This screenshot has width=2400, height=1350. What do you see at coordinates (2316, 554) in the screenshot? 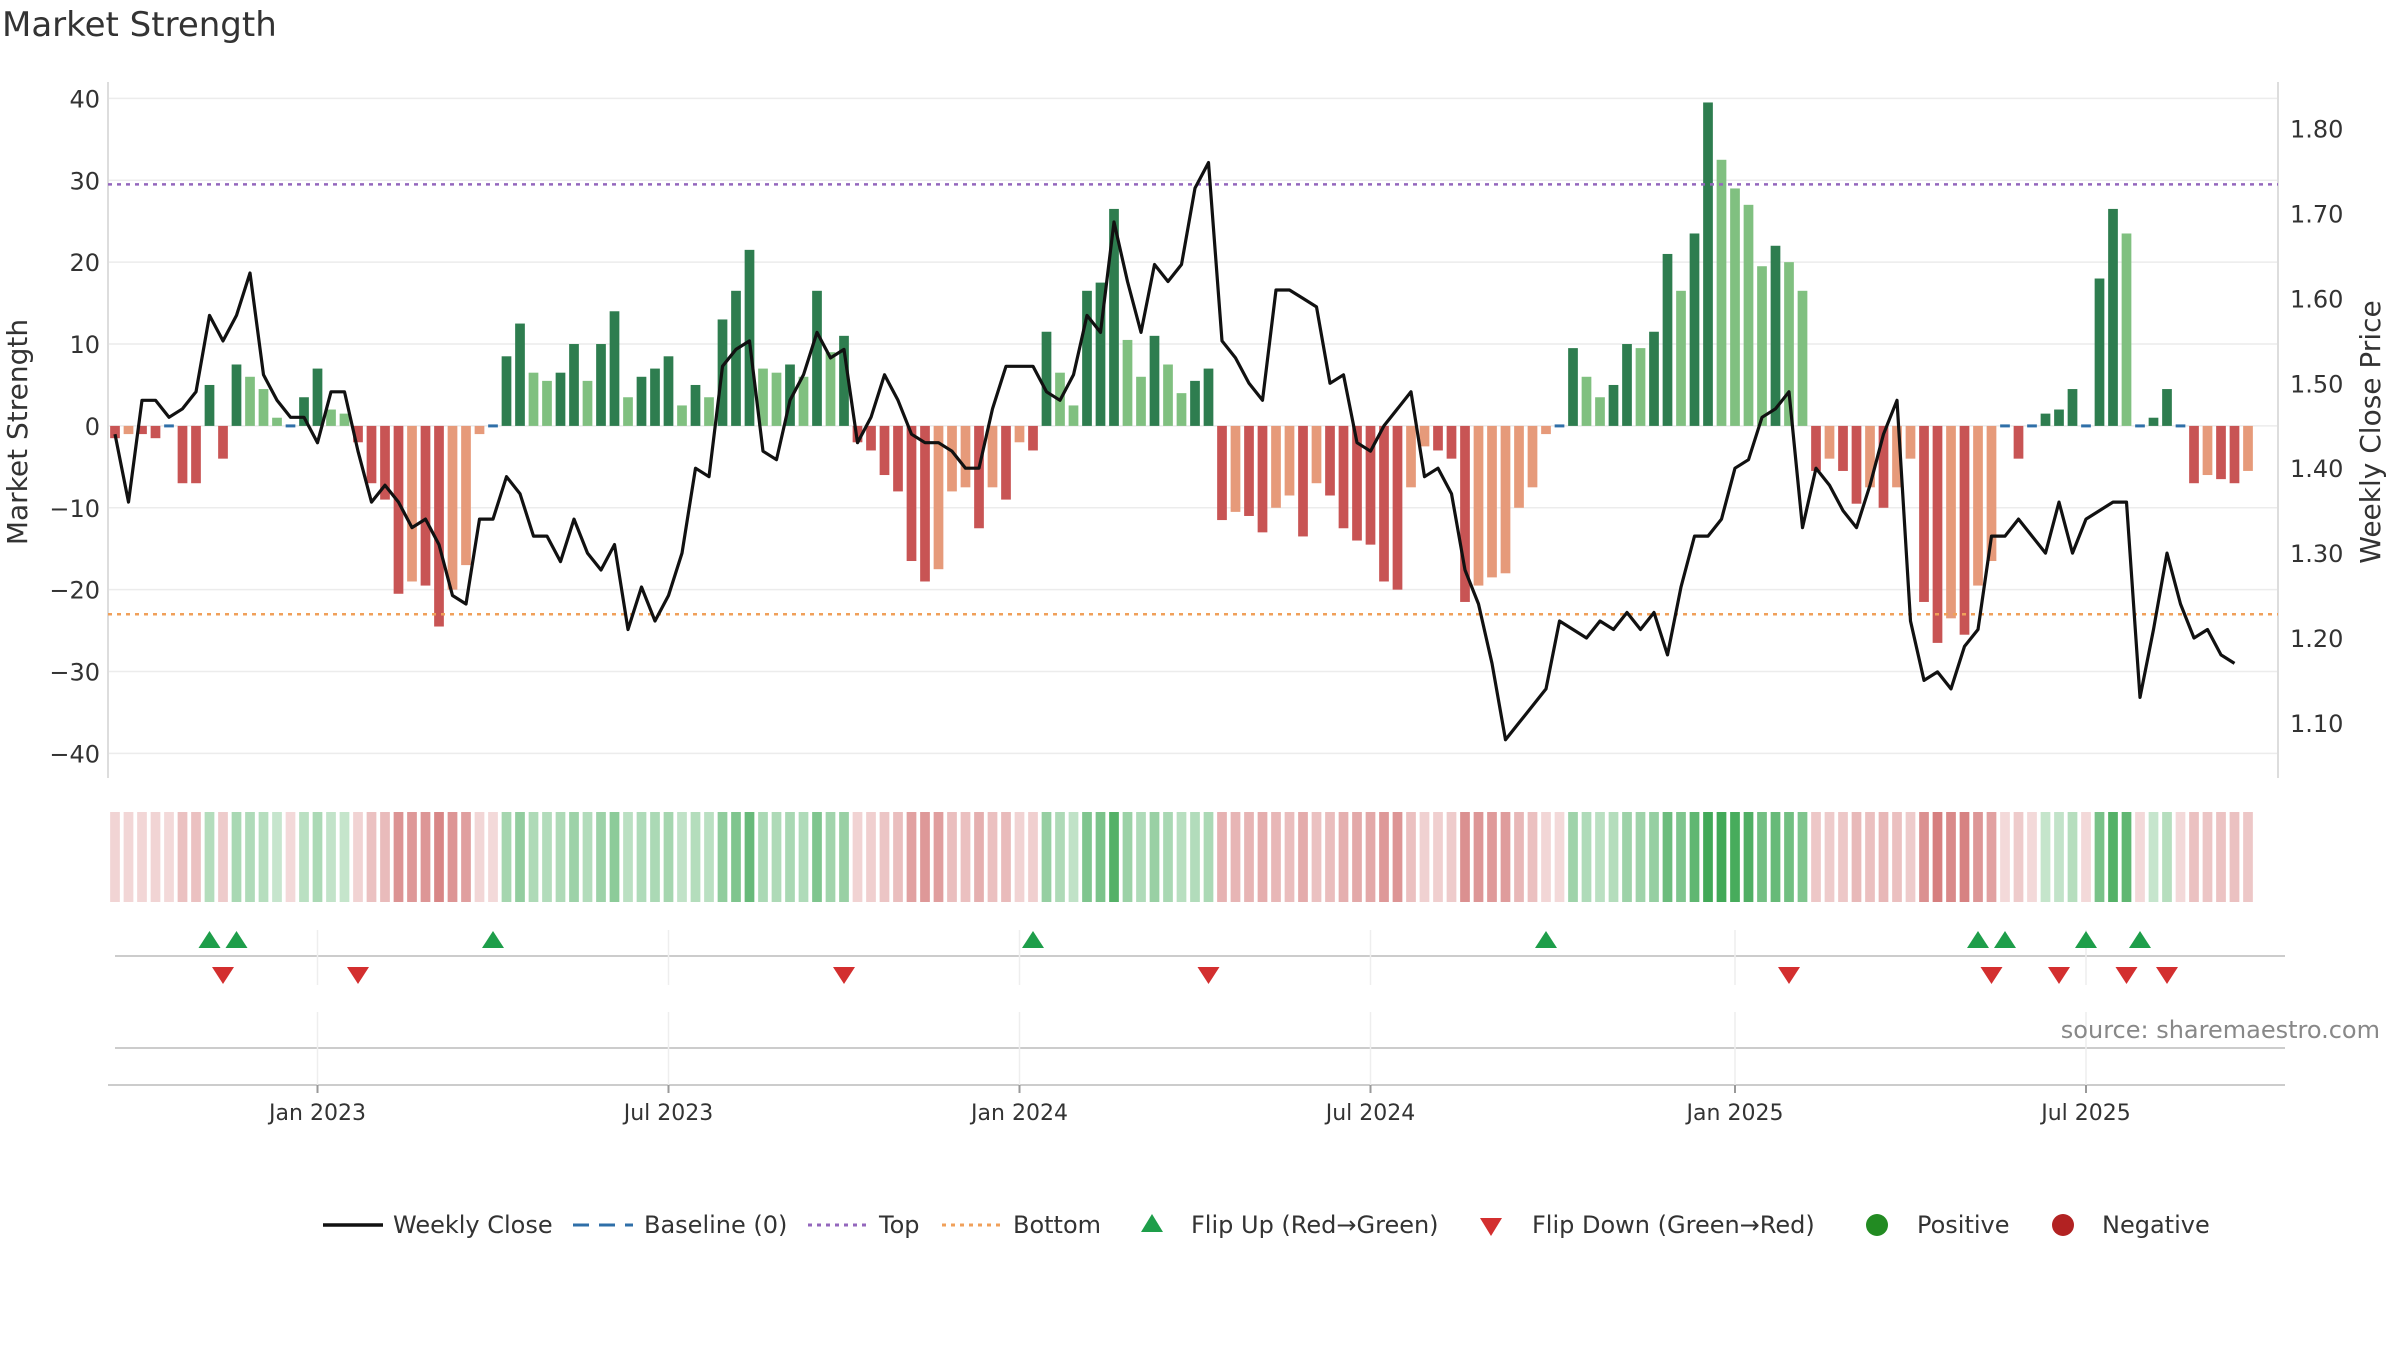
I see `right-tick-label: 1.30` at bounding box center [2316, 554].